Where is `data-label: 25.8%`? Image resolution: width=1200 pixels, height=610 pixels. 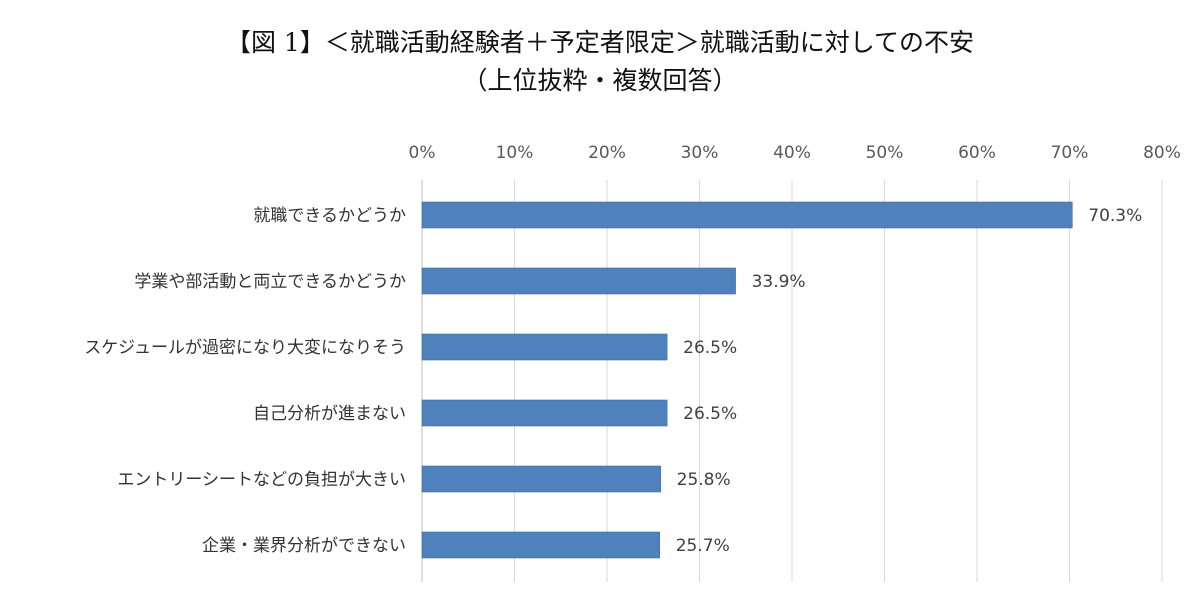
data-label: 25.8% is located at coordinates (704, 480).